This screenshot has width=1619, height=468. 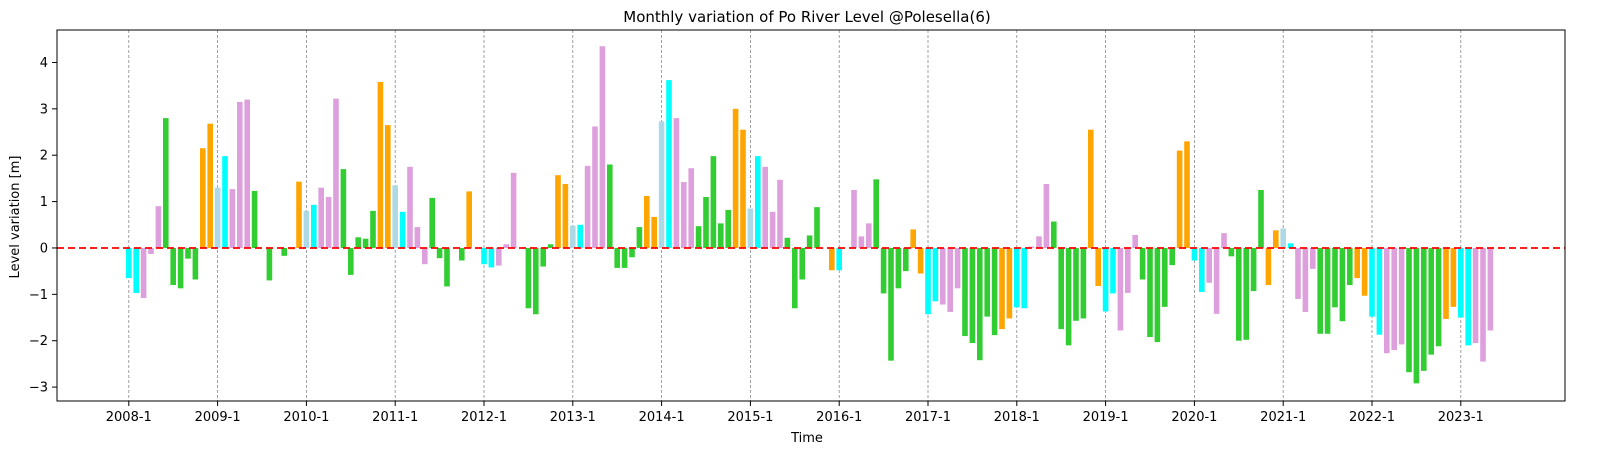 What do you see at coordinates (1372, 417) in the screenshot?
I see `x-tick-label: 2022-1` at bounding box center [1372, 417].